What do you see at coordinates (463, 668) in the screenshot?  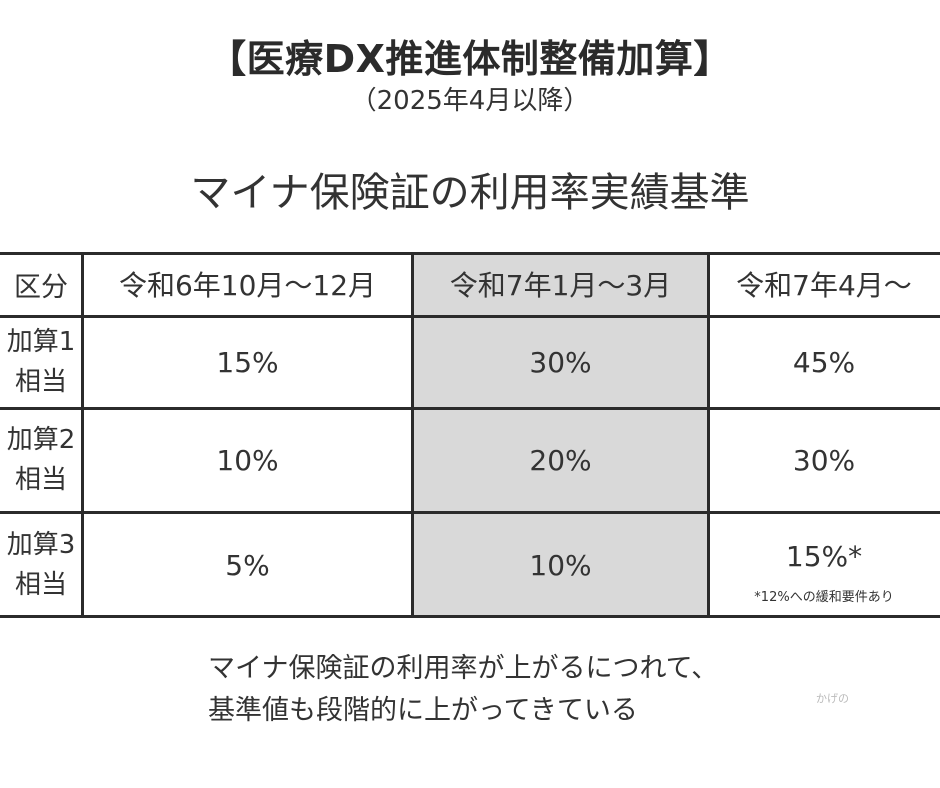 I see `footer-line1: マイナ保険証の利用率が上がるにつれて、` at bounding box center [463, 668].